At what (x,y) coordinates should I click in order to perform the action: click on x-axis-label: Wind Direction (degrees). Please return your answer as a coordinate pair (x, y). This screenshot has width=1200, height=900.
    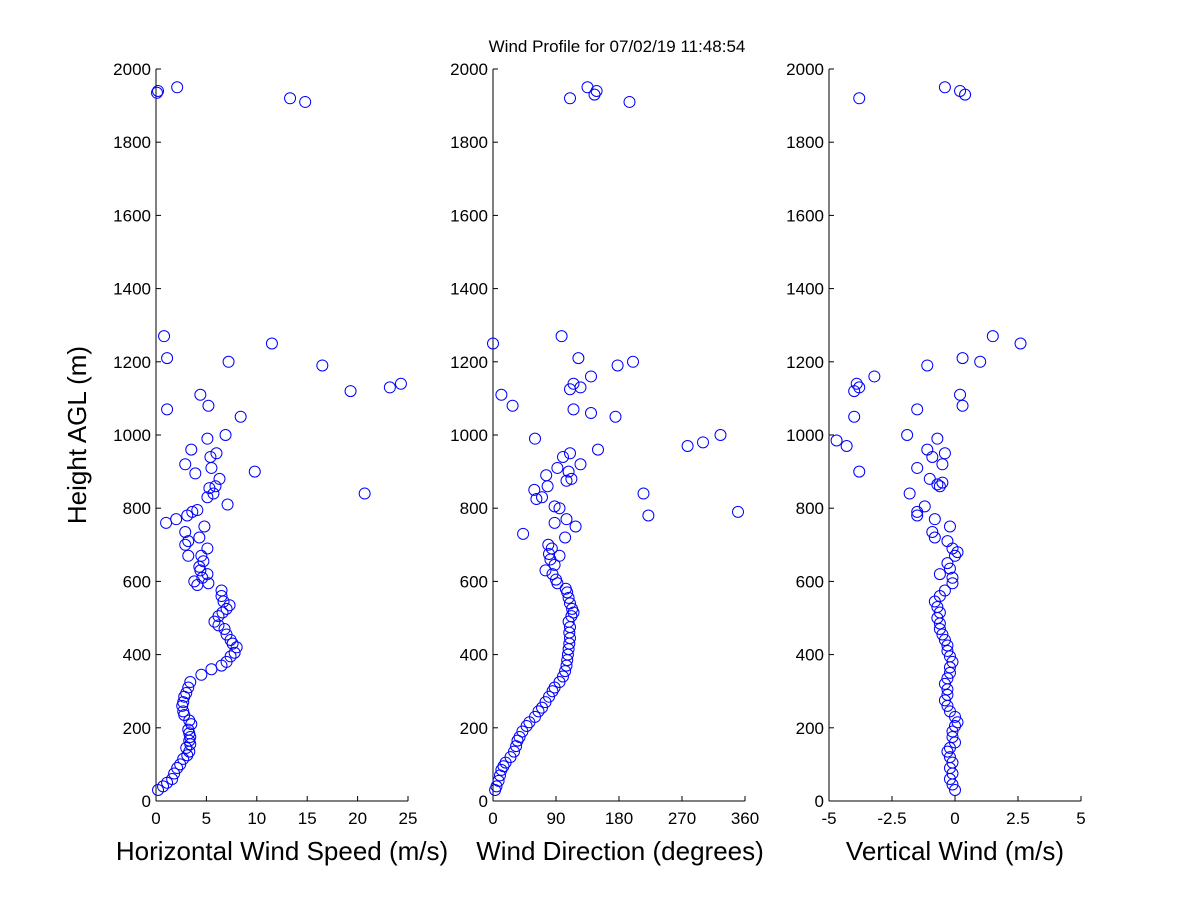
    Looking at the image, I should click on (620, 851).